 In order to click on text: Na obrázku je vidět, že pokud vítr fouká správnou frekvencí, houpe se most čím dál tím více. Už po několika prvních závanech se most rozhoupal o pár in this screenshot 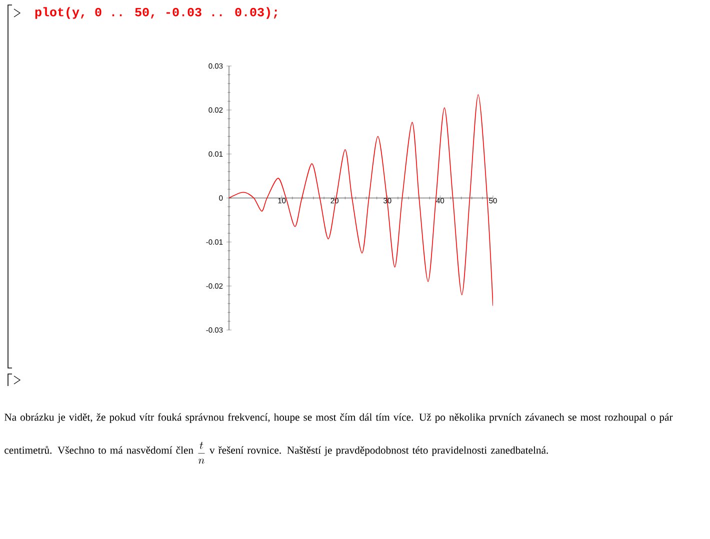, I will do `click(338, 418)`.